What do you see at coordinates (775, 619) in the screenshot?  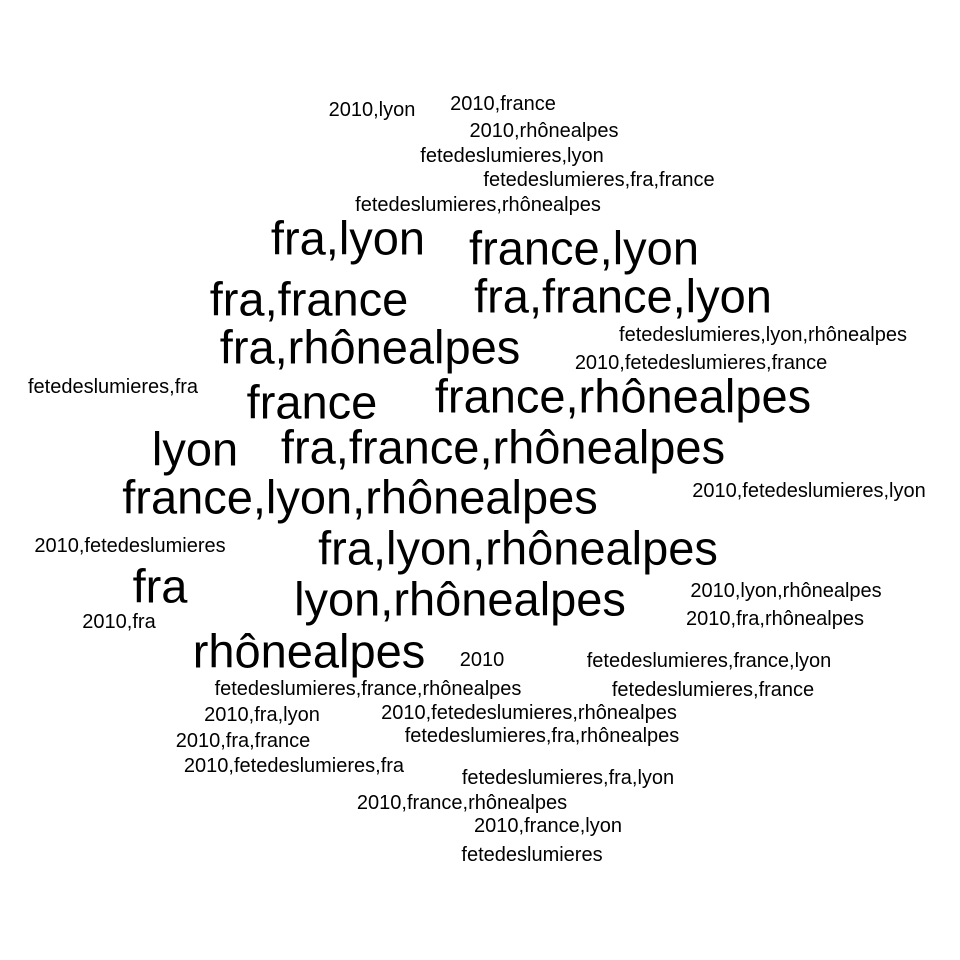 I see `word-2010-fra-rhonealpes: 2010,fra,rhônealpes` at bounding box center [775, 619].